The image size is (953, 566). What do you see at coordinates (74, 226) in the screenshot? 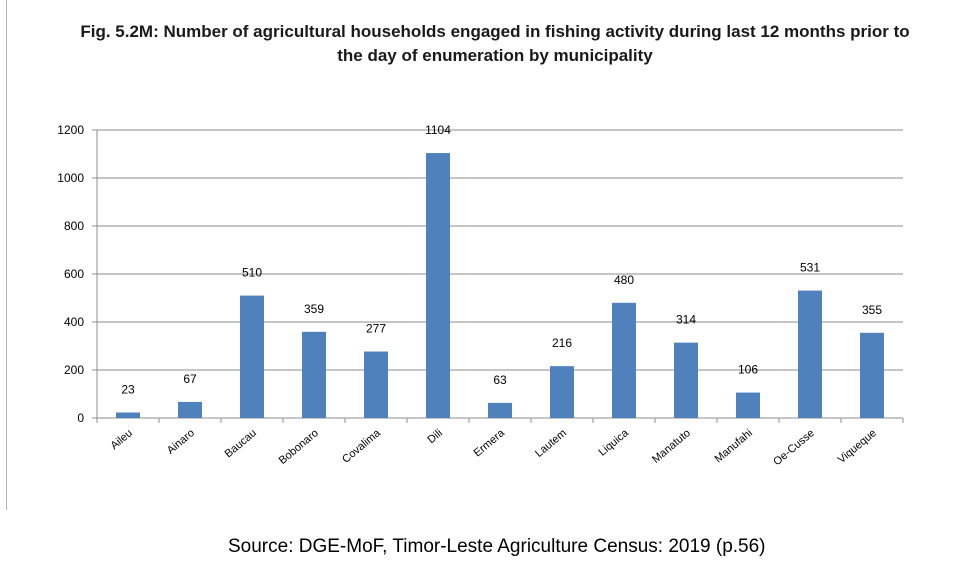
I see `y-tick-label: 800` at bounding box center [74, 226].